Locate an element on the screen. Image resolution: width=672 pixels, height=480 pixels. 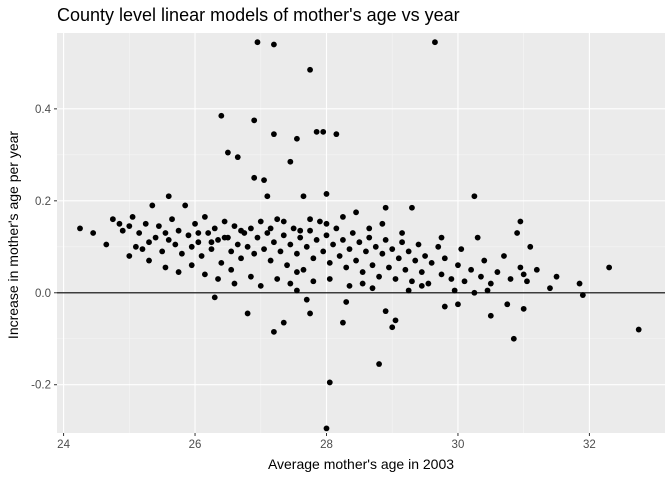
y-axis-title: Increase in mother's age per year is located at coordinates (13, 235).